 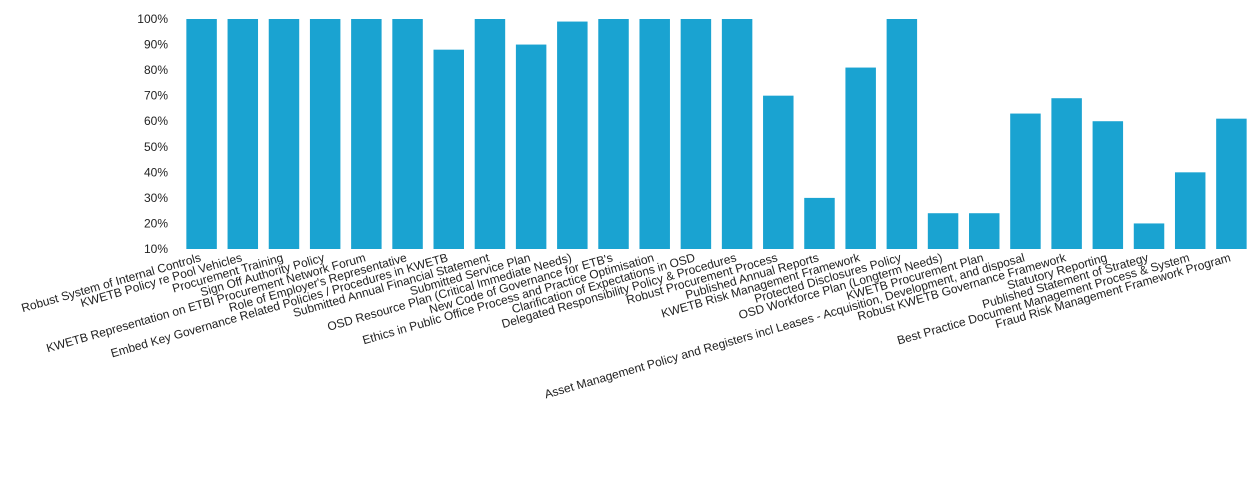 What do you see at coordinates (156, 121) in the screenshot?
I see `y-tick-label: 60%` at bounding box center [156, 121].